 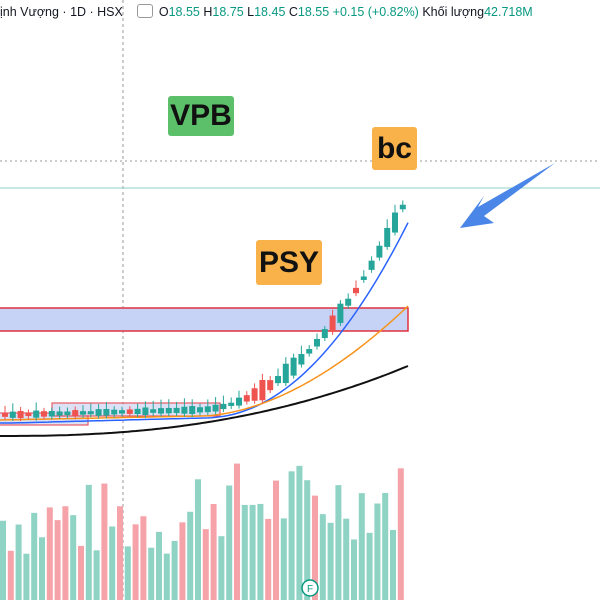 What do you see at coordinates (375, 12) in the screenshot?
I see `change: +0.15 (+0.82%)` at bounding box center [375, 12].